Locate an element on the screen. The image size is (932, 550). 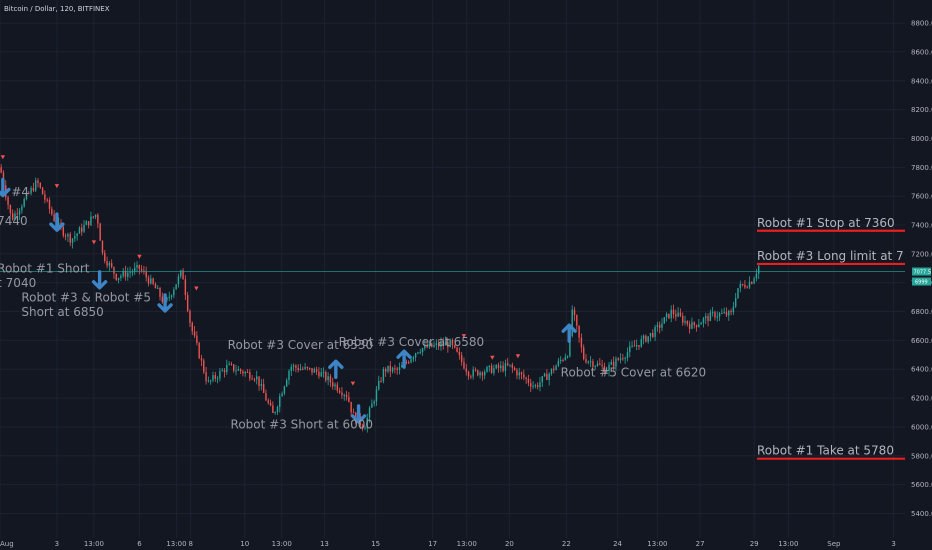
arrow-up-icon is located at coordinates (404, 359).